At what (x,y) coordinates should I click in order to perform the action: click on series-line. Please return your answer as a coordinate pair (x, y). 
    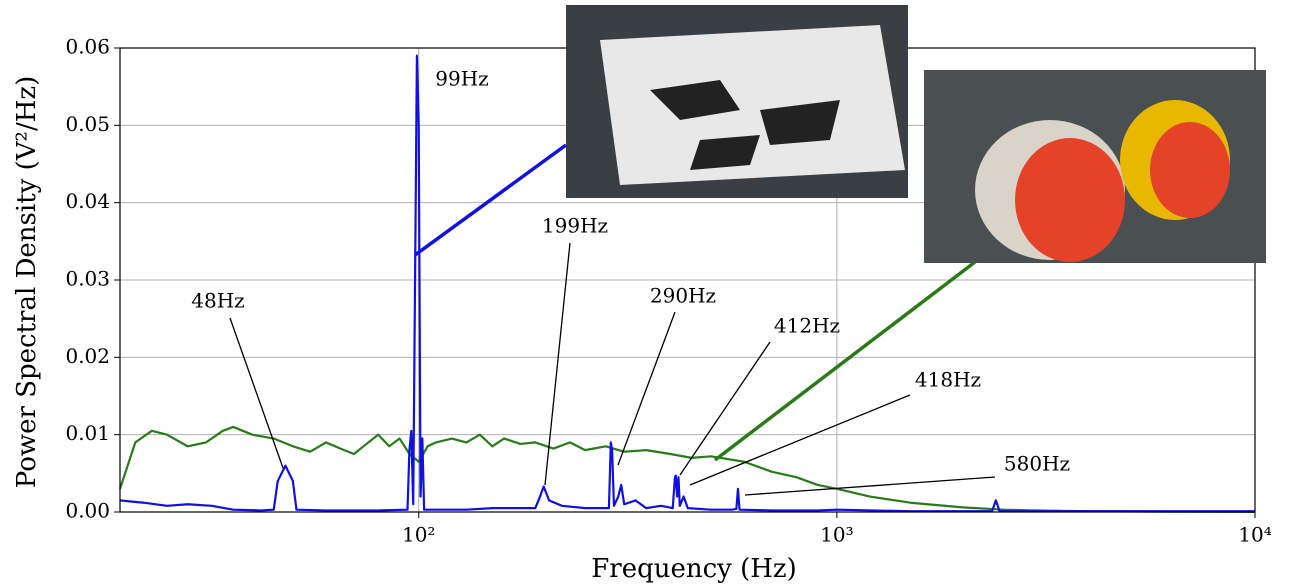
    Looking at the image, I should click on (687, 469).